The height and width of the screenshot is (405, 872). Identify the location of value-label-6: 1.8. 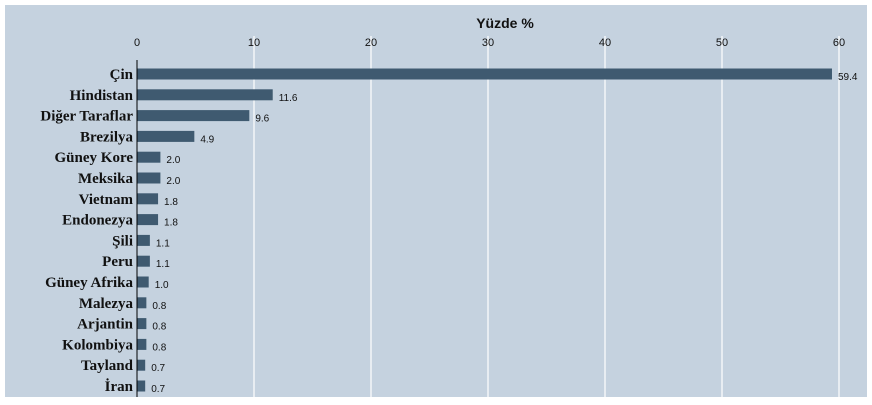
(171, 202).